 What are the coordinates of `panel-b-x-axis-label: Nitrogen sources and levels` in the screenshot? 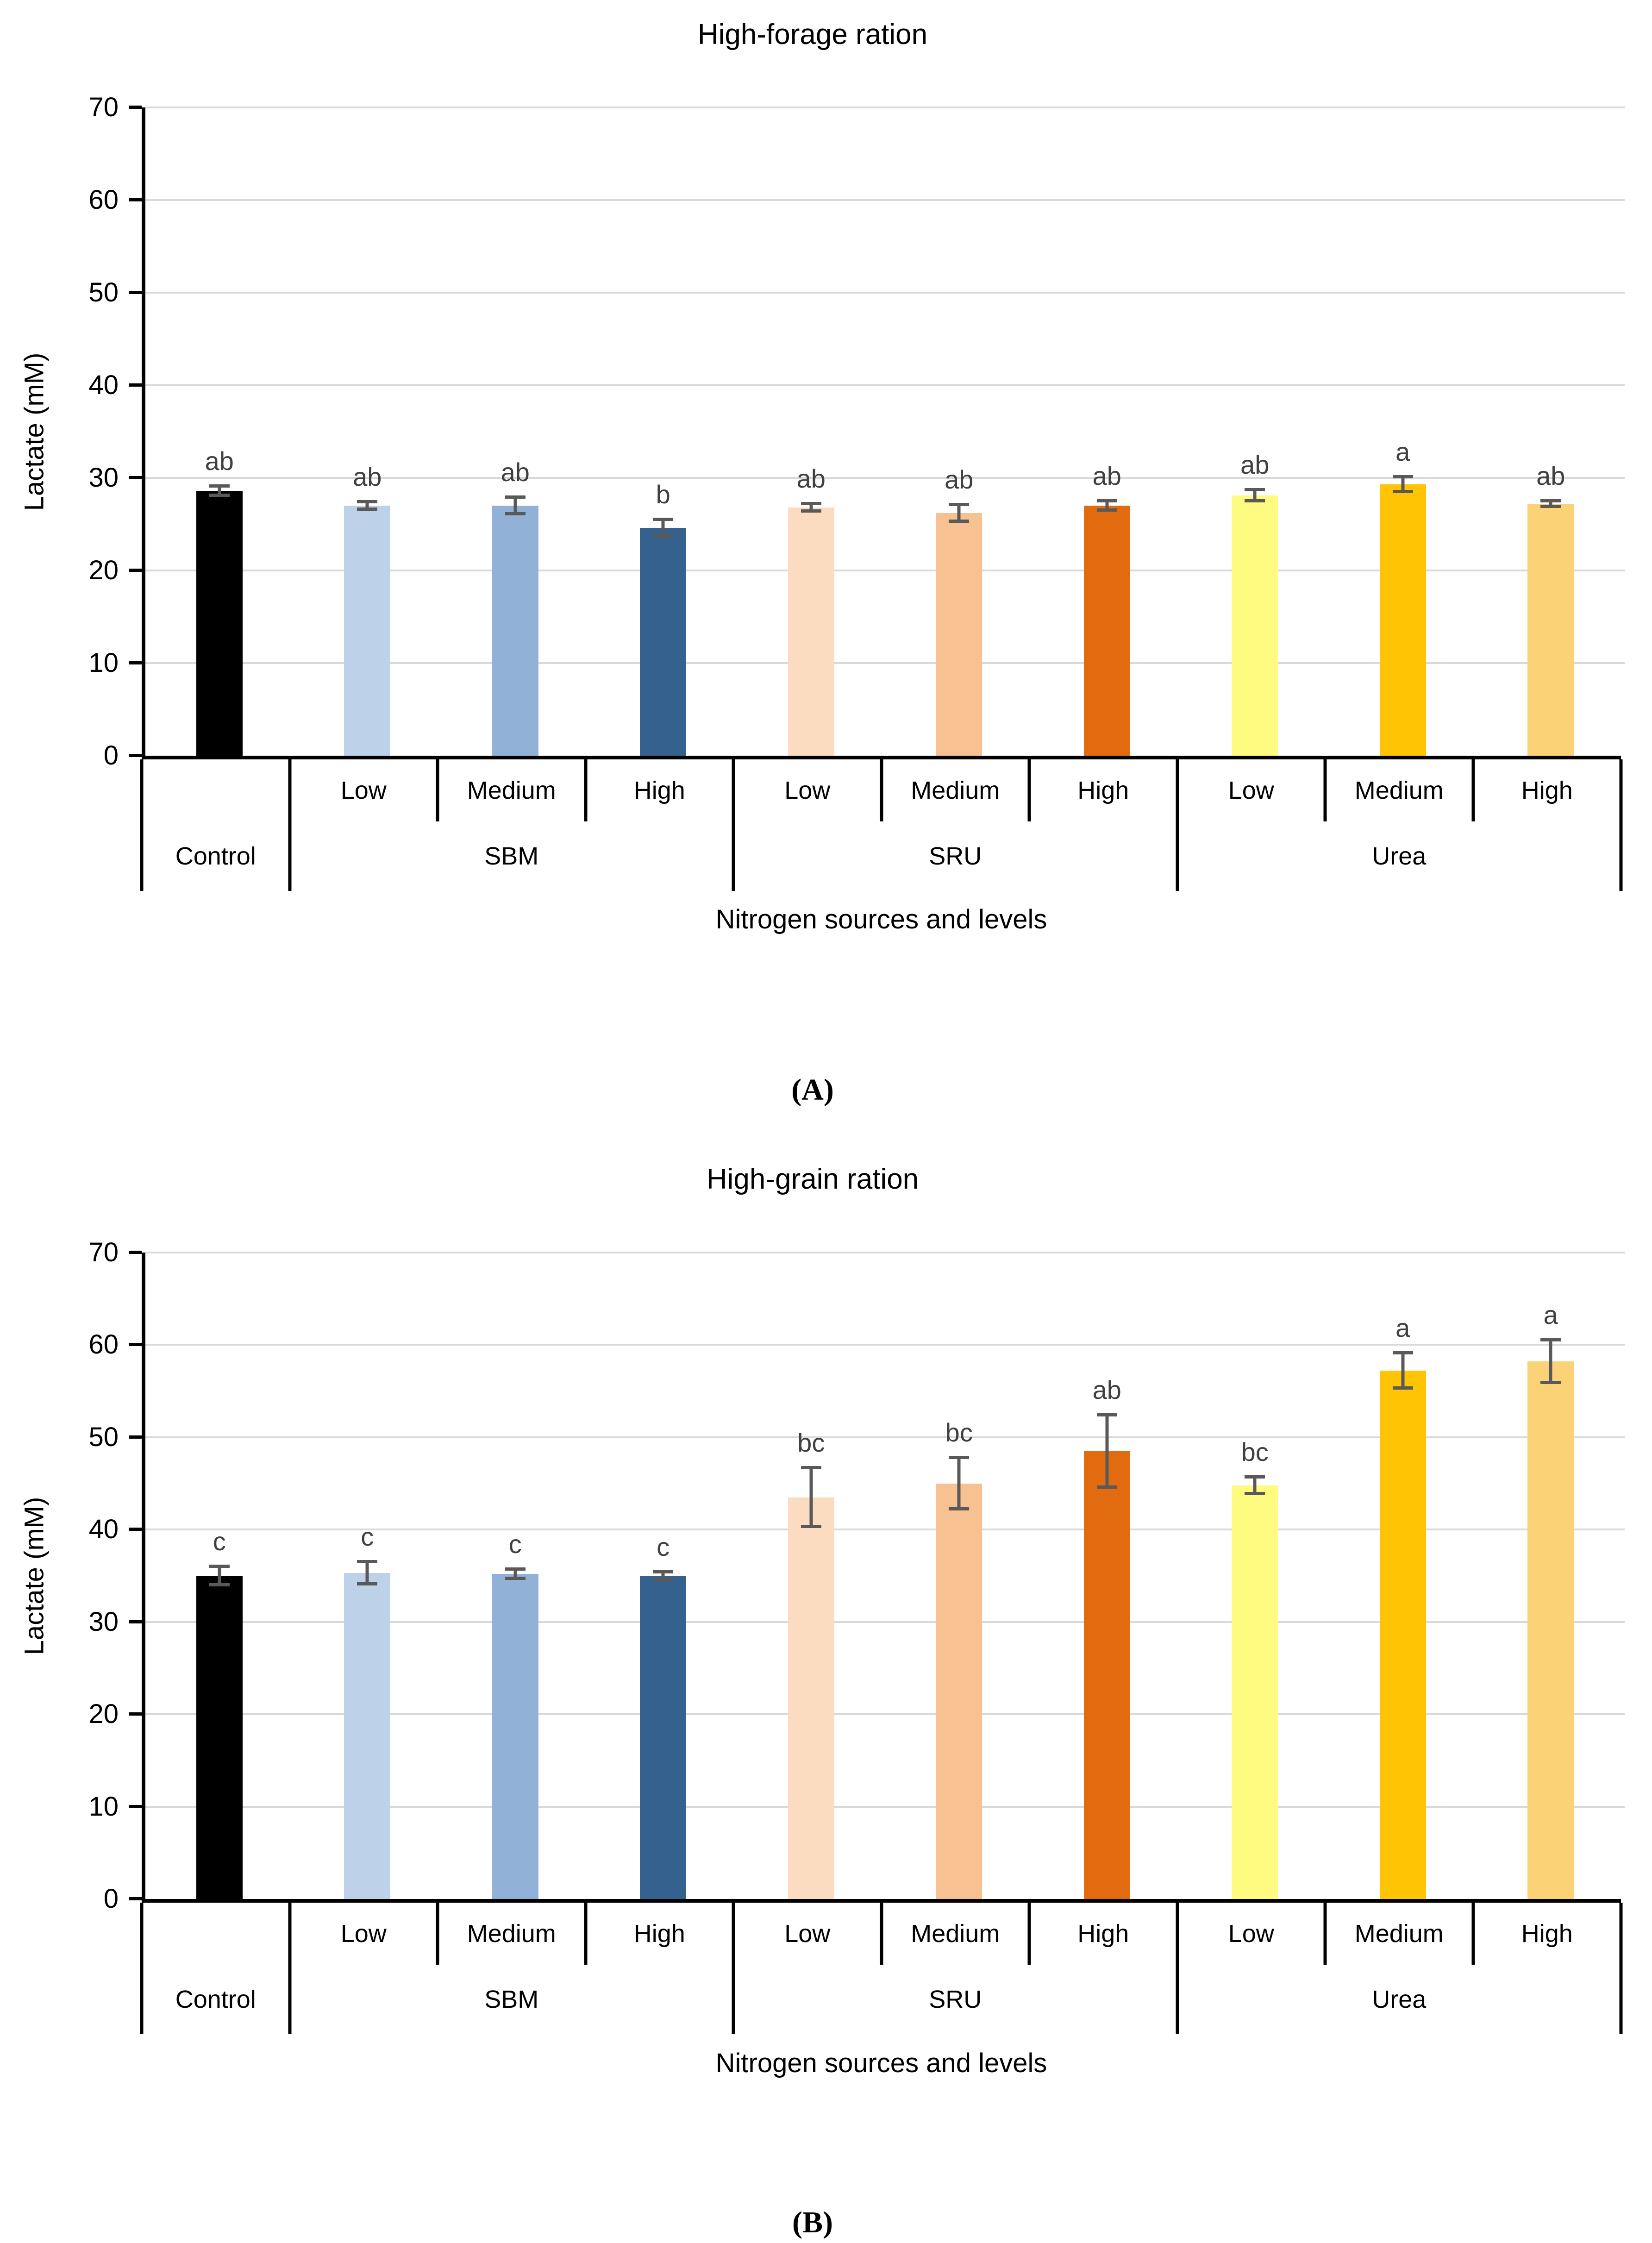 It's located at (881, 2063).